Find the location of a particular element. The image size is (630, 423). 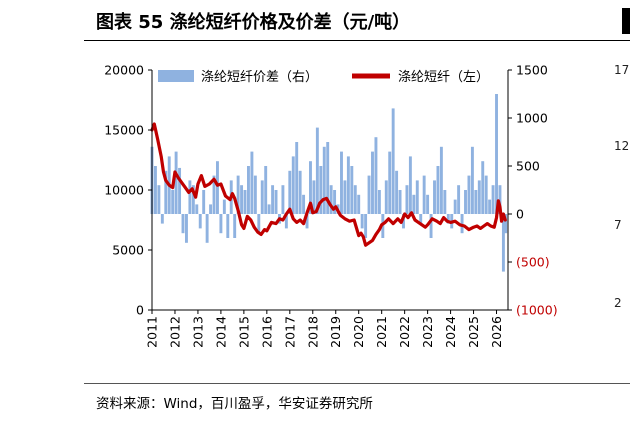

x-axis-tick-label: 2019 is located at coordinates (335, 332).